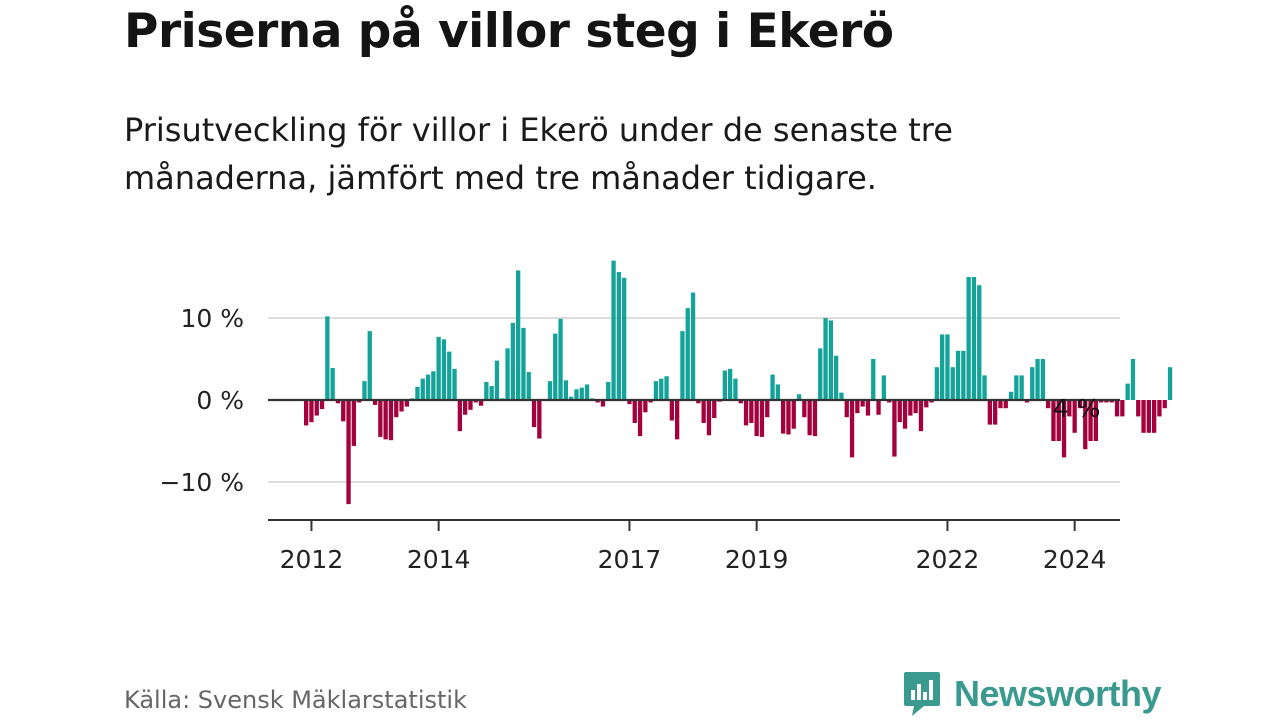  Describe the element at coordinates (295, 700) in the screenshot. I see `source-note: Källa: Svensk Mäklarstatistik` at that location.